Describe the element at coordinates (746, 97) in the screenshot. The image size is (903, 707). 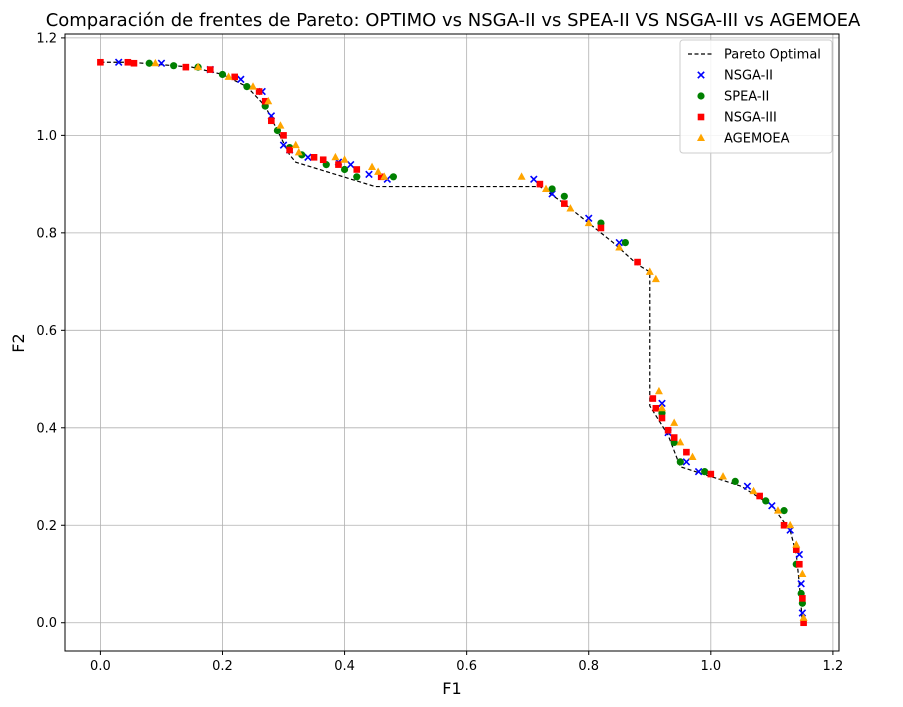
I see `legend-label-spea-ii: SPEA-II` at that location.